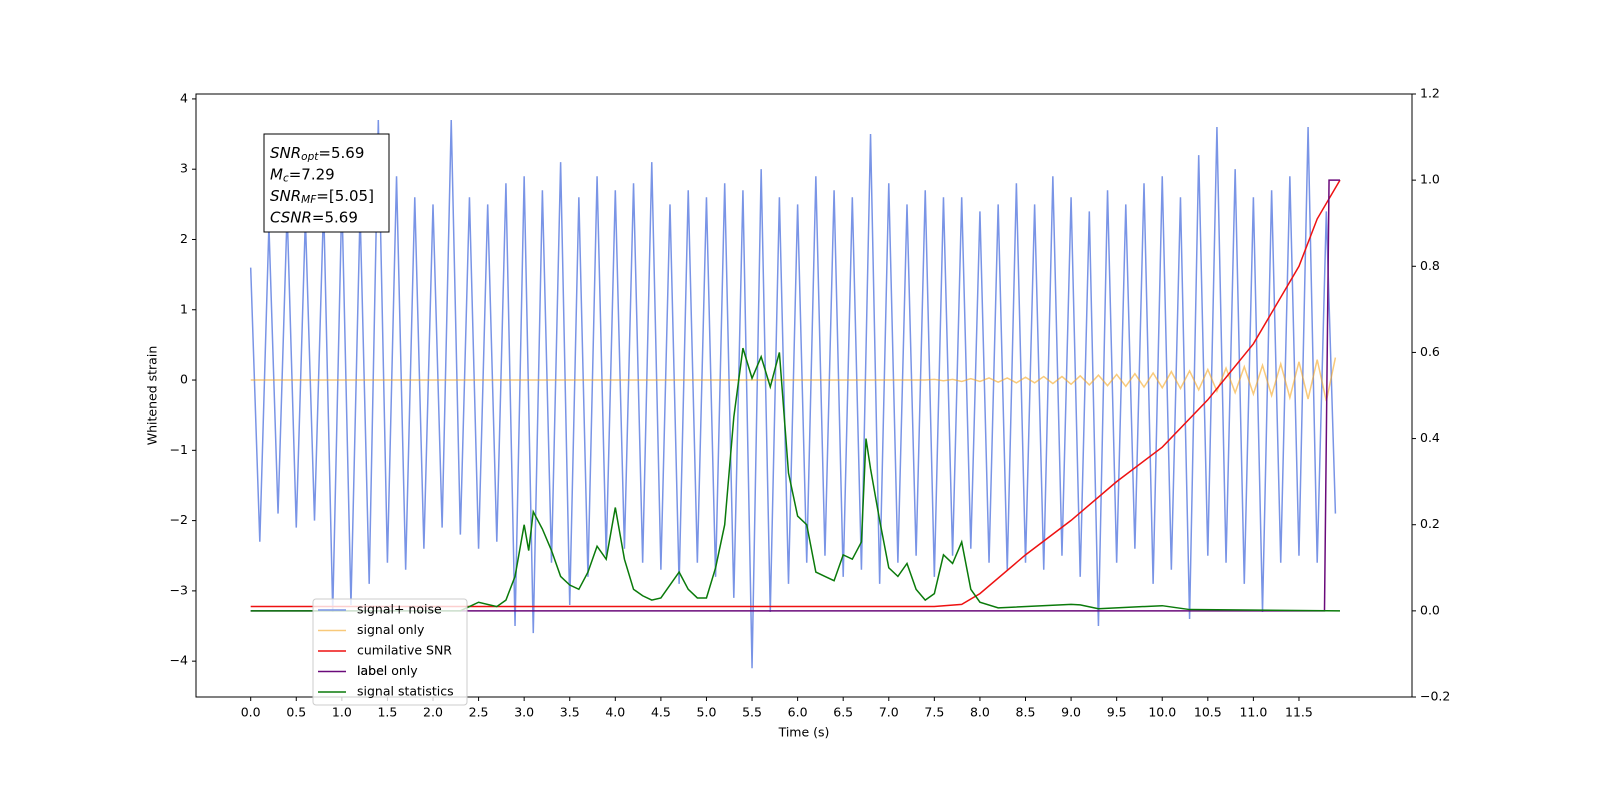 Image resolution: width=1600 pixels, height=800 pixels. Describe the element at coordinates (1026, 712) in the screenshot. I see `x-tick-label: 8.5` at that location.